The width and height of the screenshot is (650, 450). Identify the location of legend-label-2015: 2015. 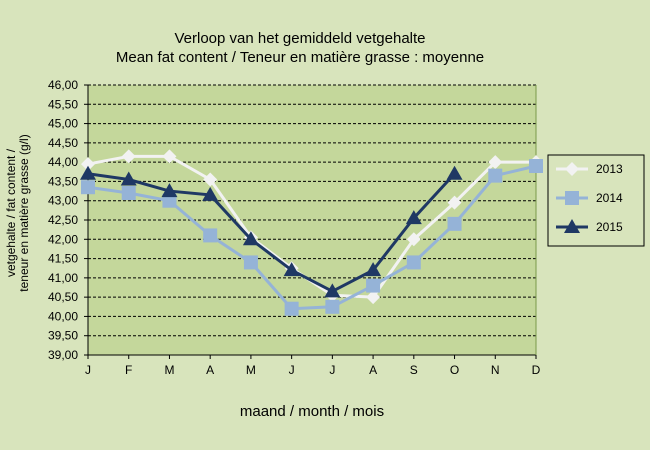
(609, 227).